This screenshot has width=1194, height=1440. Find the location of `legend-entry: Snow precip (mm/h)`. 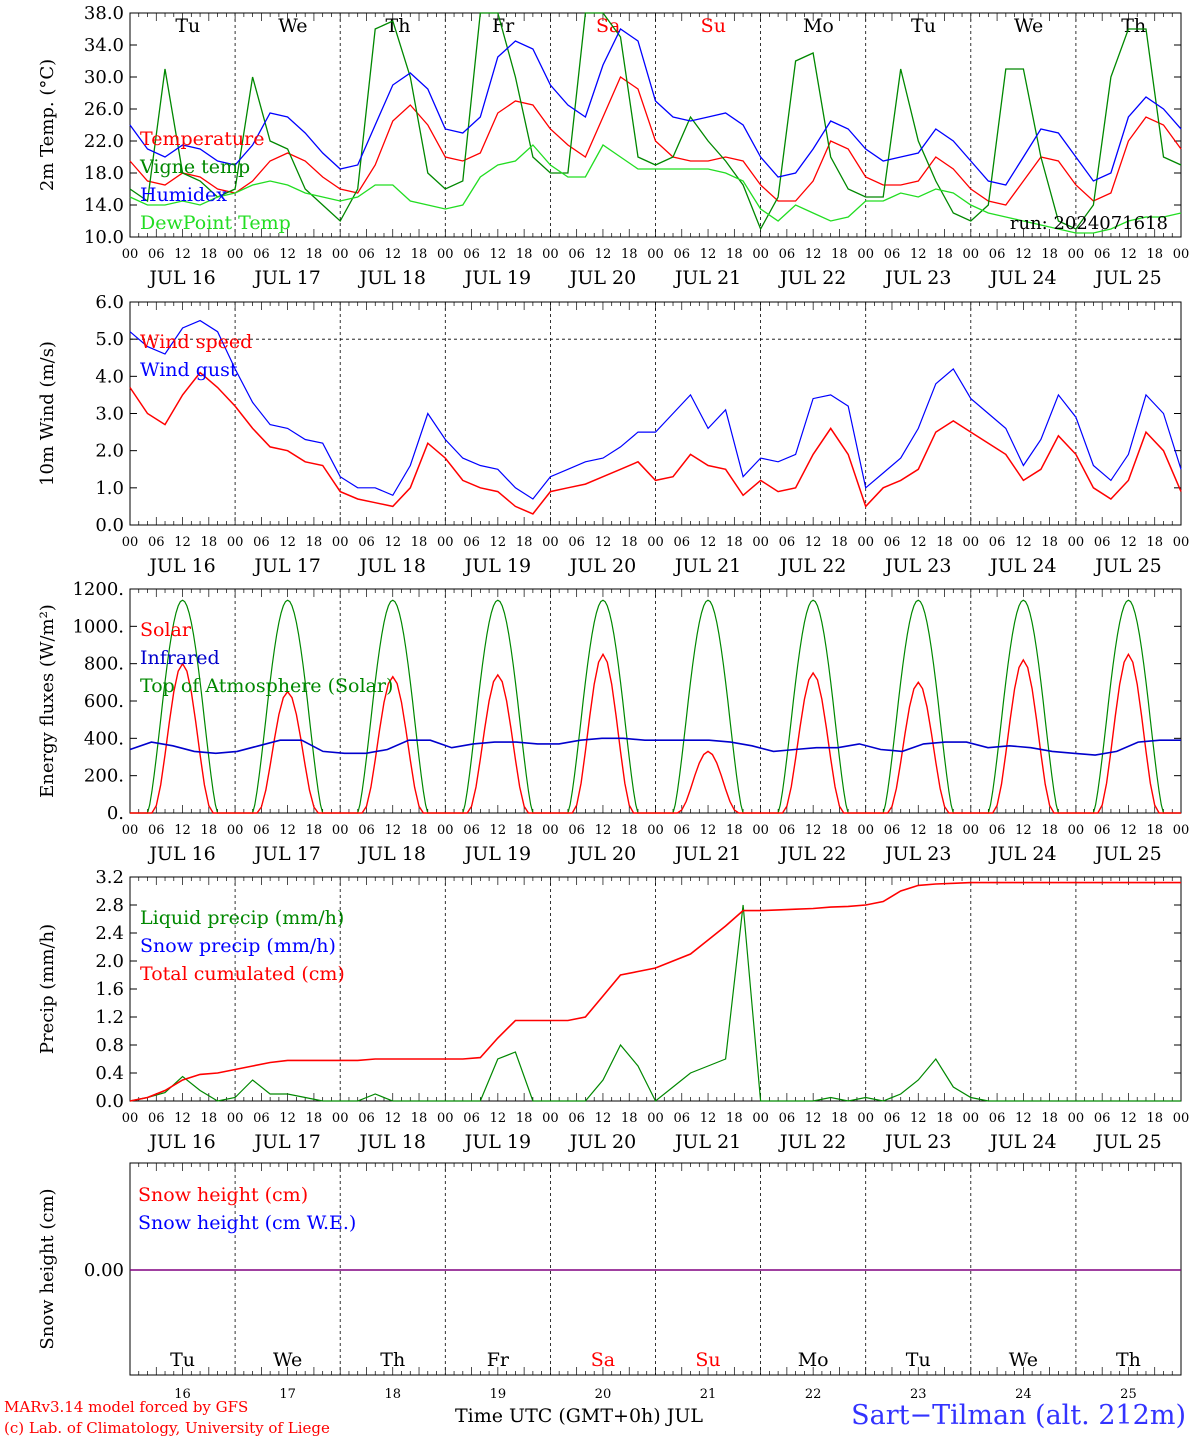

legend-entry: Snow precip (mm/h) is located at coordinates (238, 946).